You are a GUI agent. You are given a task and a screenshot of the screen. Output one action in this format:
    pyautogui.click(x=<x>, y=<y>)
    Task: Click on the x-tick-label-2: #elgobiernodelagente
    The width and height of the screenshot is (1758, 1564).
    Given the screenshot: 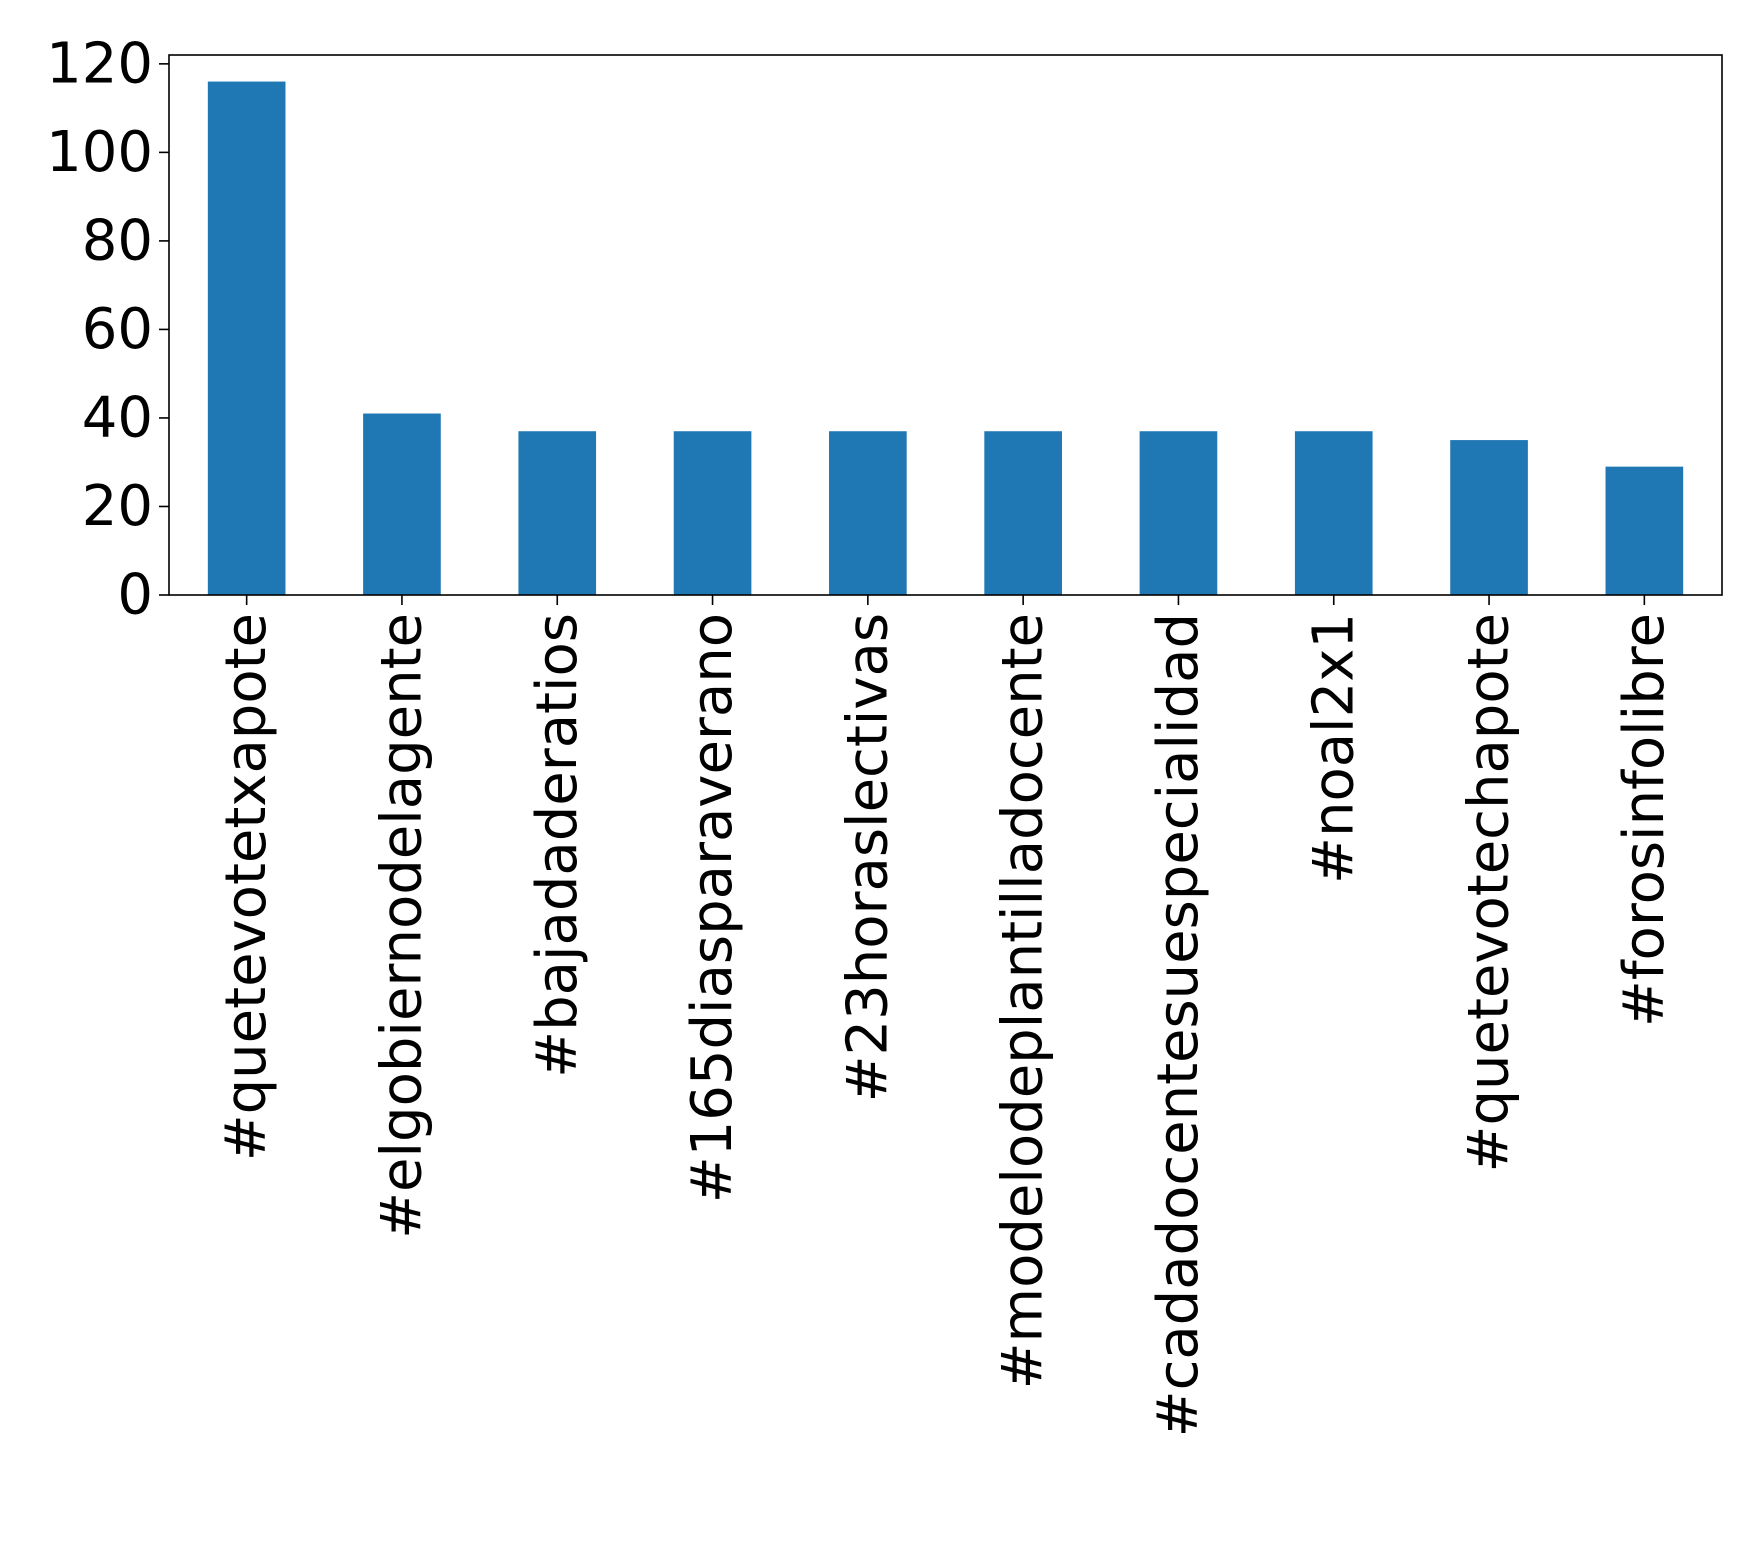 What is the action you would take?
    pyautogui.click(x=401, y=926)
    